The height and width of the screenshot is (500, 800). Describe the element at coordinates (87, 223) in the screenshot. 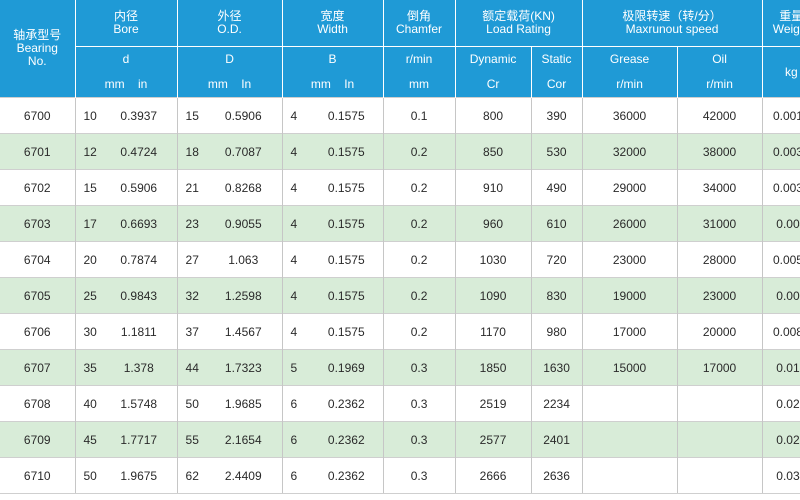

I see `cell-bore-mm: 17` at that location.